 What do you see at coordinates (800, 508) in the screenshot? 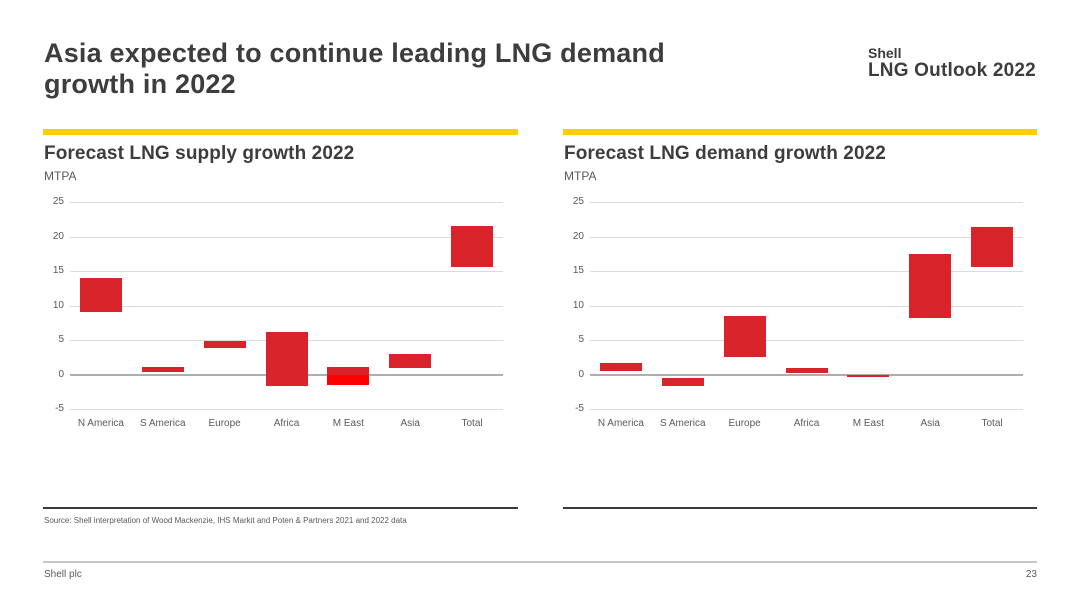
I see `demand-chart-bottom-rule` at bounding box center [800, 508].